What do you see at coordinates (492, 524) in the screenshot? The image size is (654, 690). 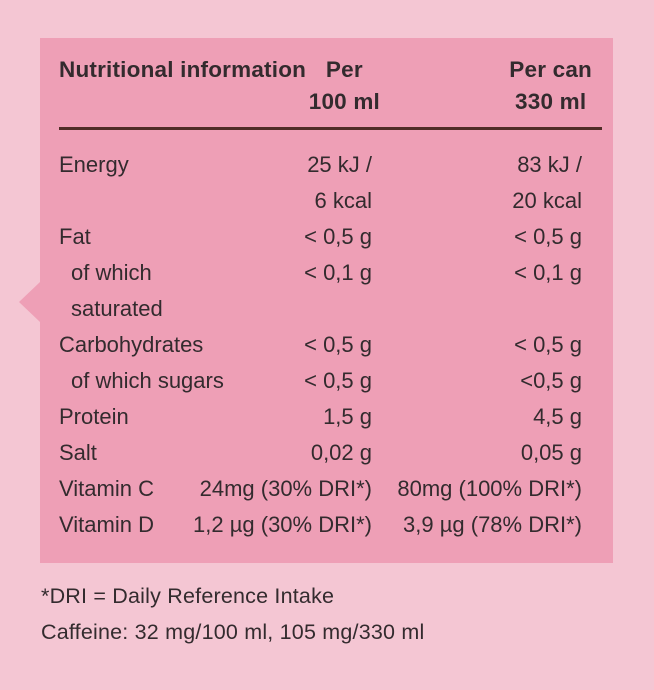 I see `value-per-can: 3,9 µg (78% DRI*)` at bounding box center [492, 524].